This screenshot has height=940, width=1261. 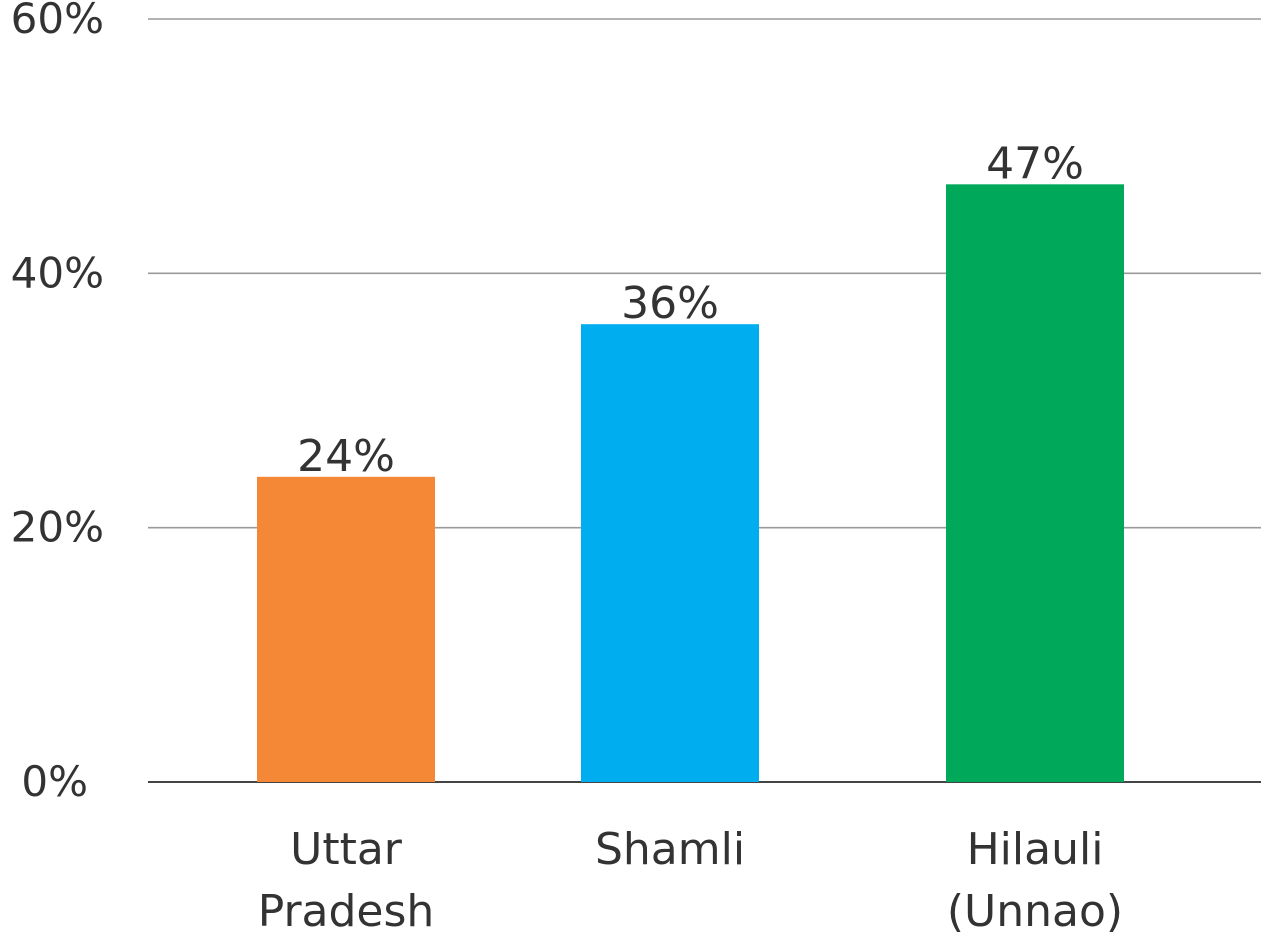 What do you see at coordinates (690, 880) in the screenshot?
I see `x-axis-categories: Uttar Pradesh Shamli Hilauli (Unnao)` at bounding box center [690, 880].